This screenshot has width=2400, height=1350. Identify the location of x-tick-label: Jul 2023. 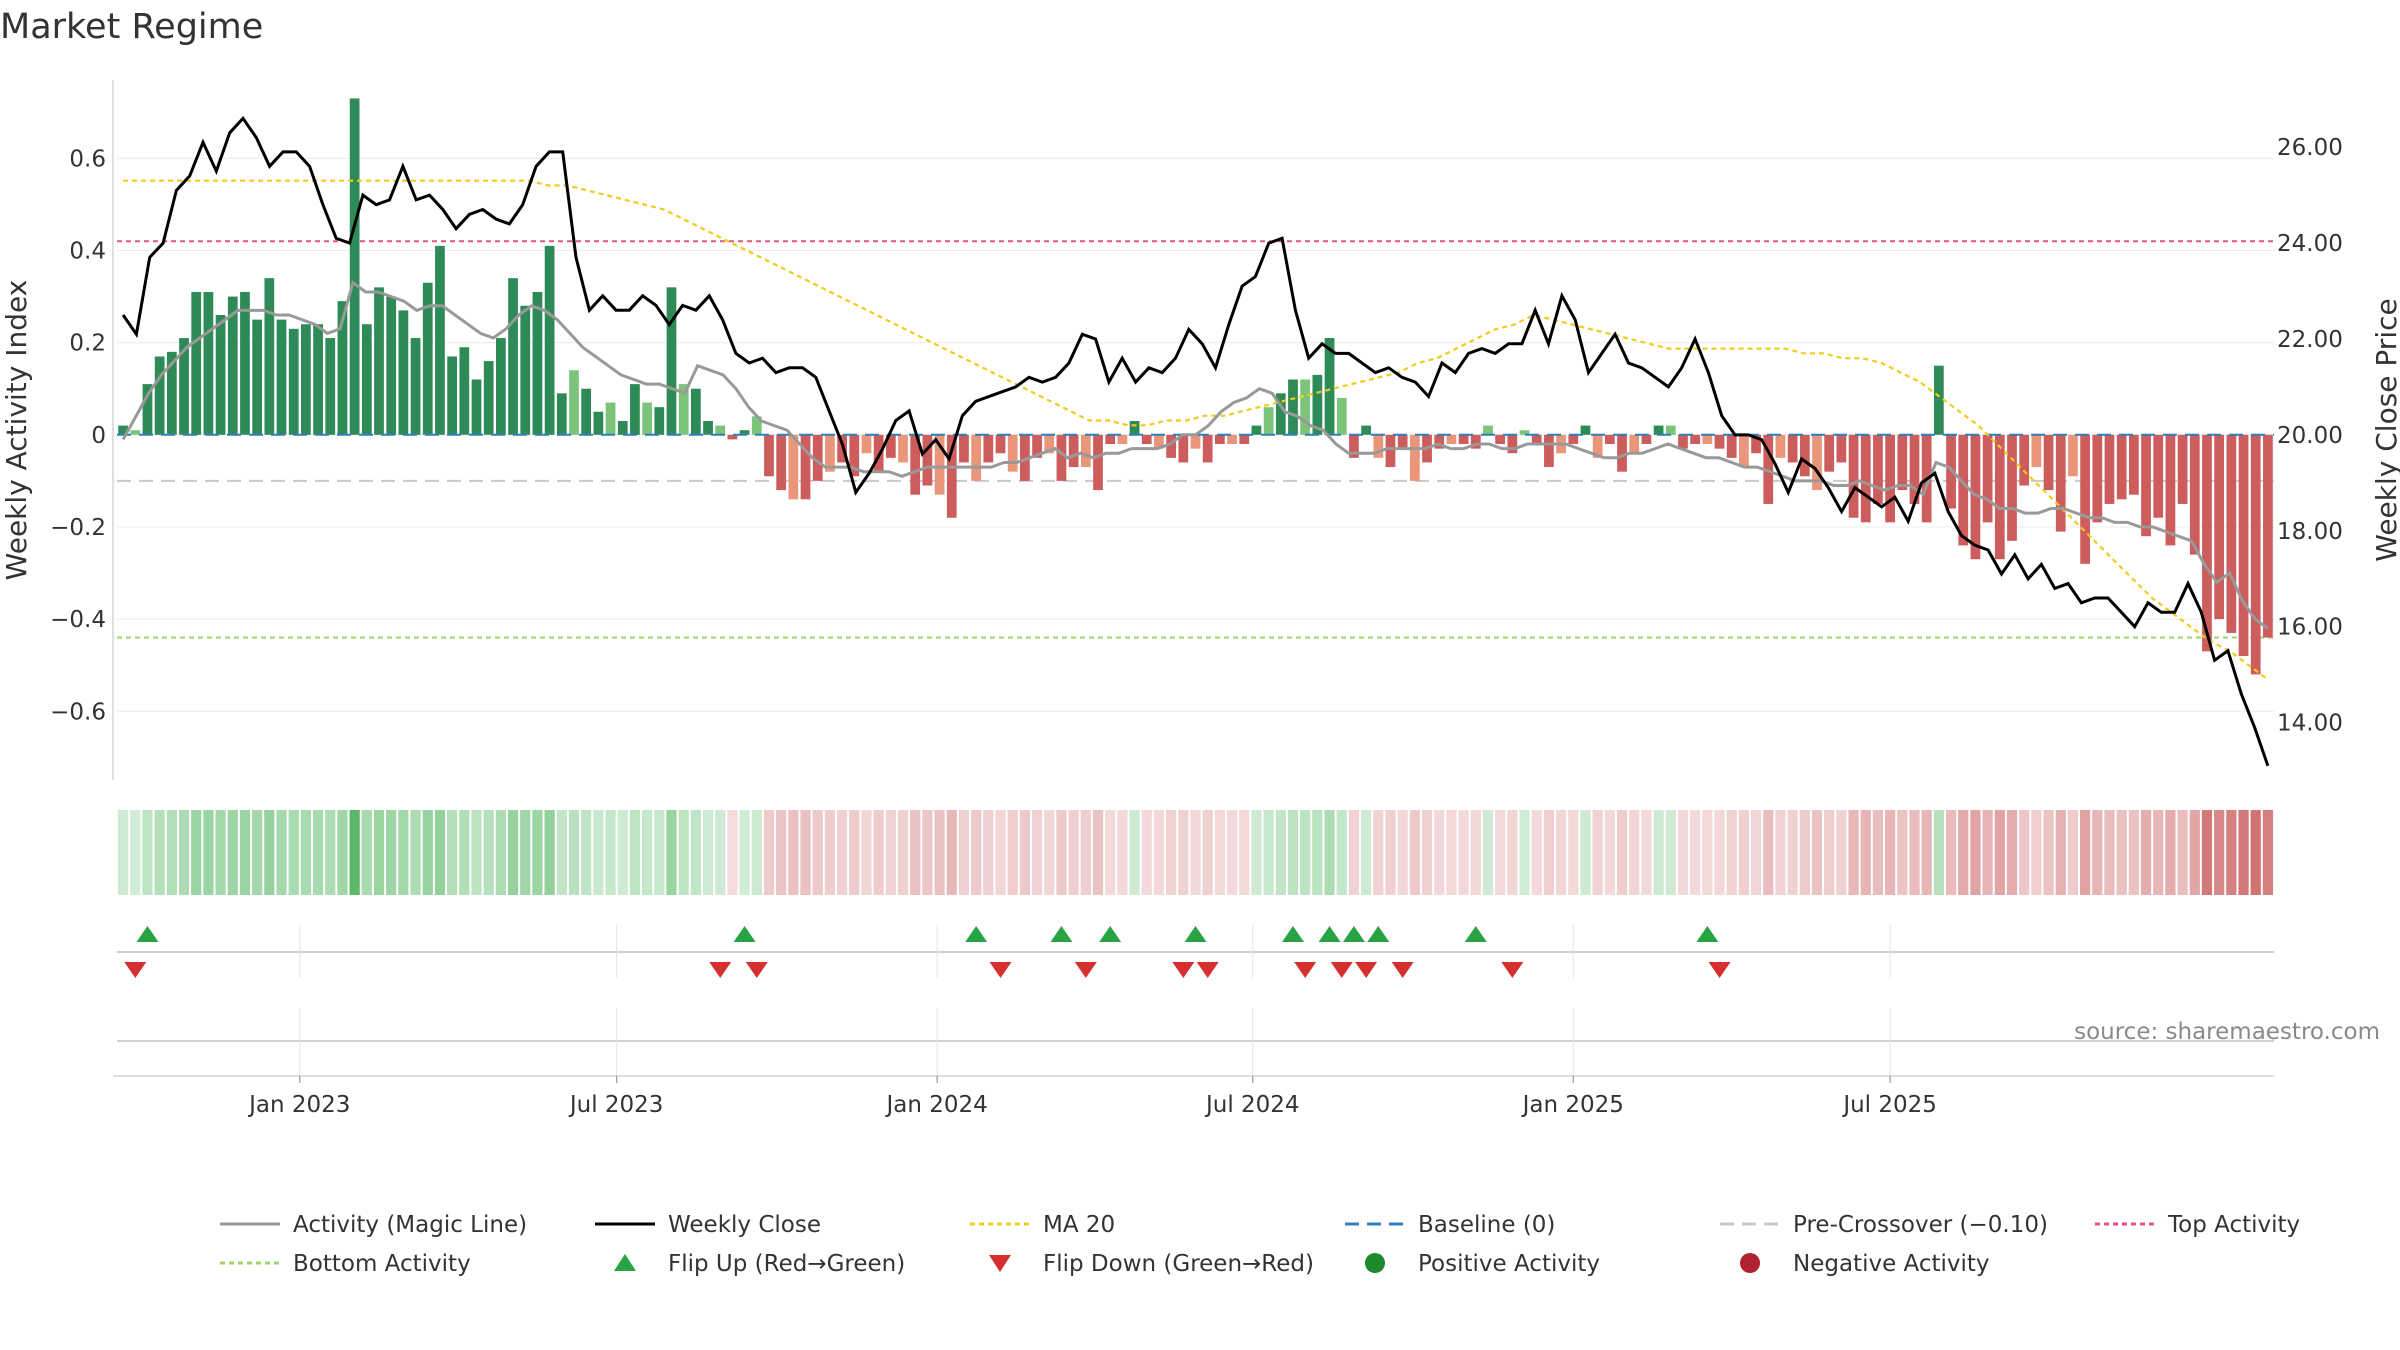
(616, 1105).